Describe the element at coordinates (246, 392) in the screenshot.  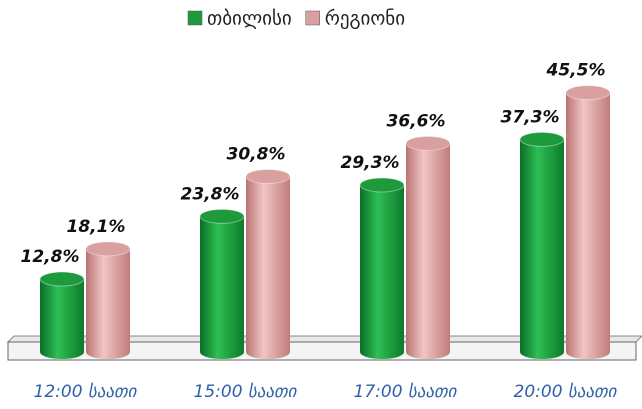
I see `x-tick-label: 15:00 საათი` at that location.